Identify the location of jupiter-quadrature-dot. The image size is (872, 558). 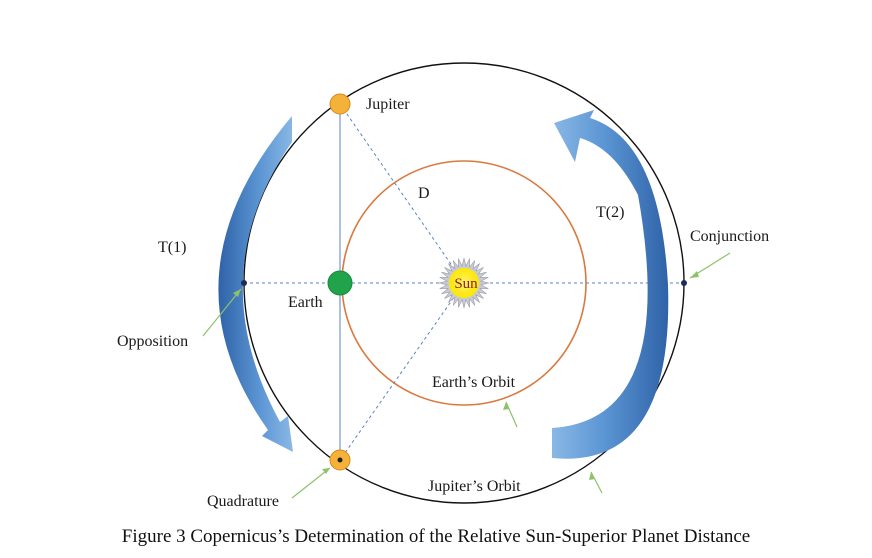
(340, 460).